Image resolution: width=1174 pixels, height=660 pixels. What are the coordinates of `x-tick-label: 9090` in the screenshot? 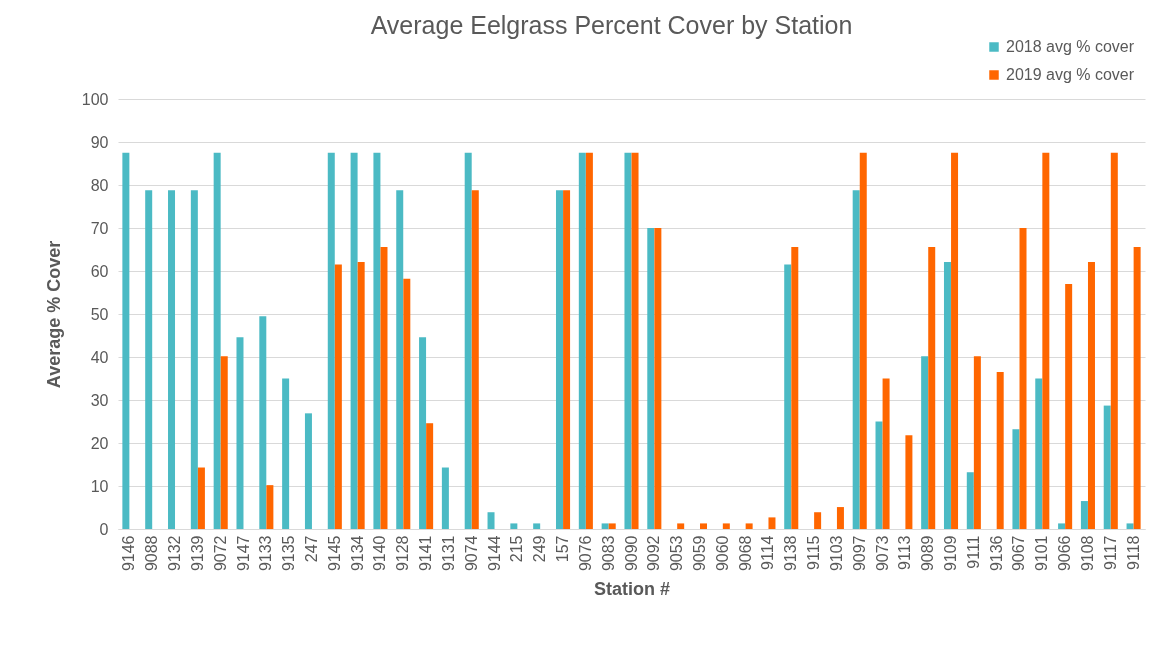 It's located at (631, 553).